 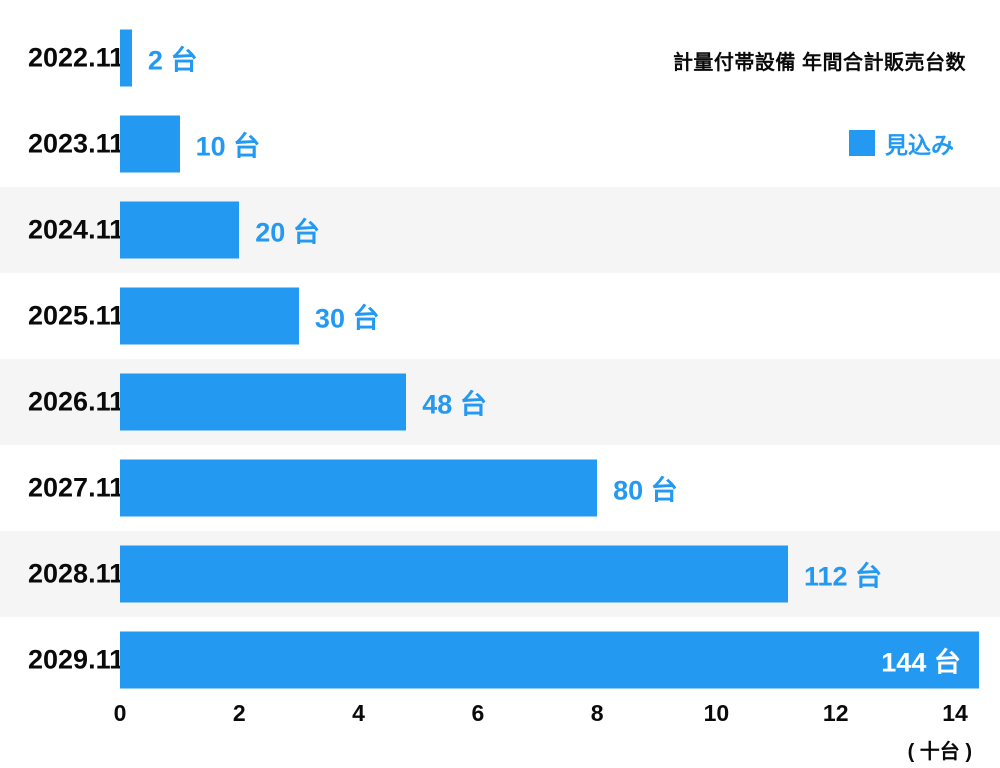 What do you see at coordinates (358, 713) in the screenshot?
I see `x-tick-label: 4` at bounding box center [358, 713].